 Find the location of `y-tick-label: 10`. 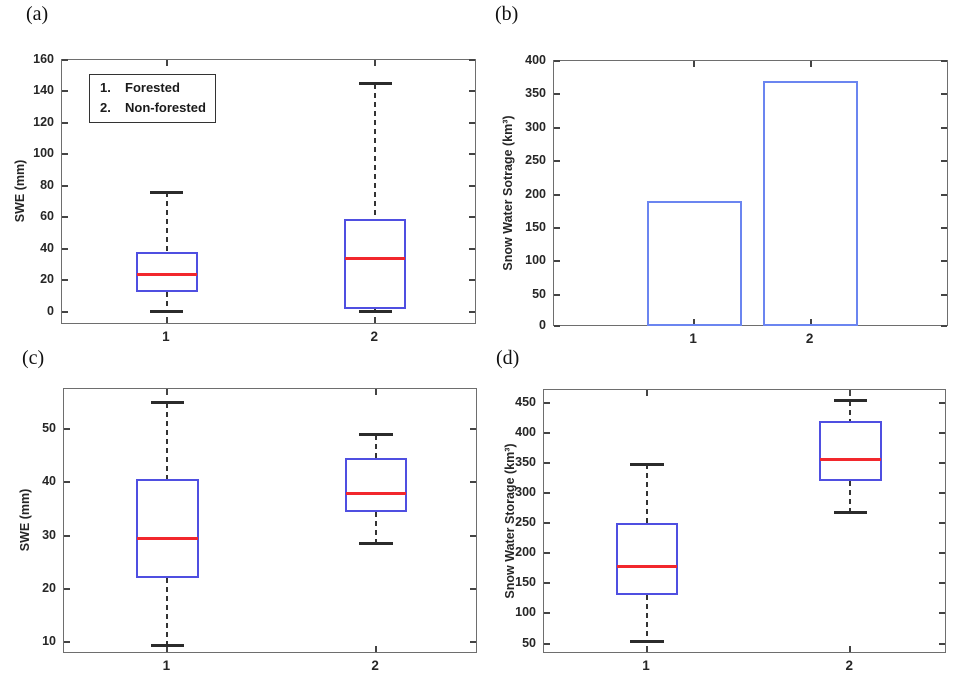

y-tick-label: 10 is located at coordinates (49, 640).